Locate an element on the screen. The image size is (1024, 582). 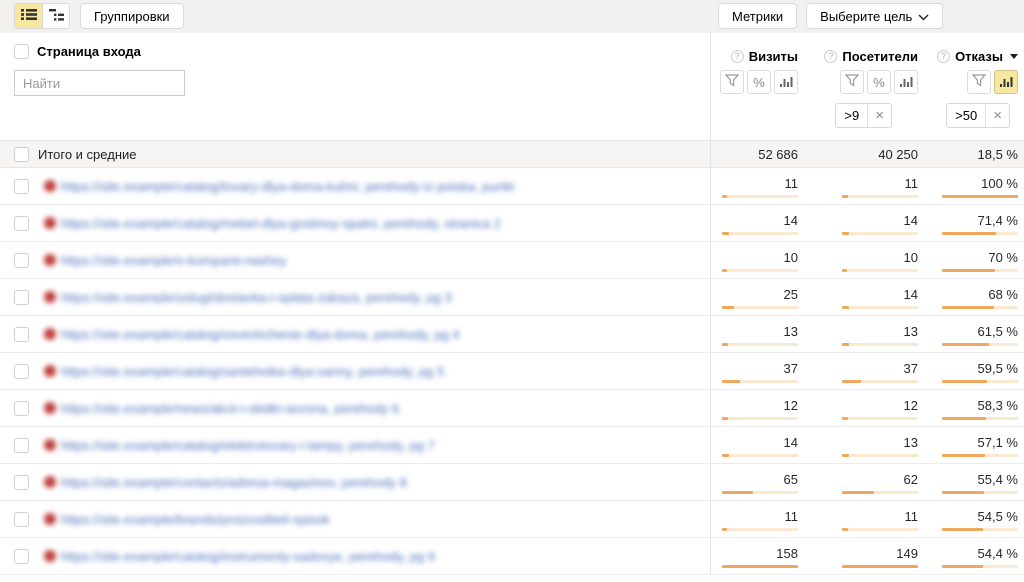
metrics-button: Метрики is located at coordinates (758, 16).